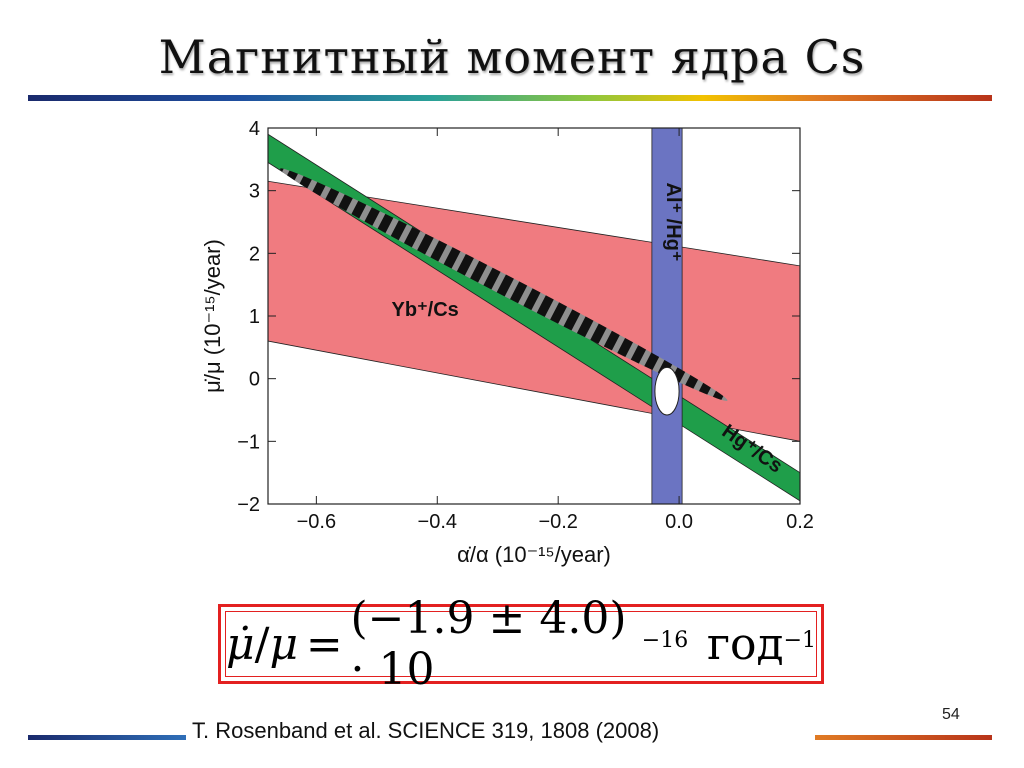 Image resolution: width=1024 pixels, height=768 pixels. What do you see at coordinates (437, 522) in the screenshot?
I see `x-tick-label: −0.4` at bounding box center [437, 522].